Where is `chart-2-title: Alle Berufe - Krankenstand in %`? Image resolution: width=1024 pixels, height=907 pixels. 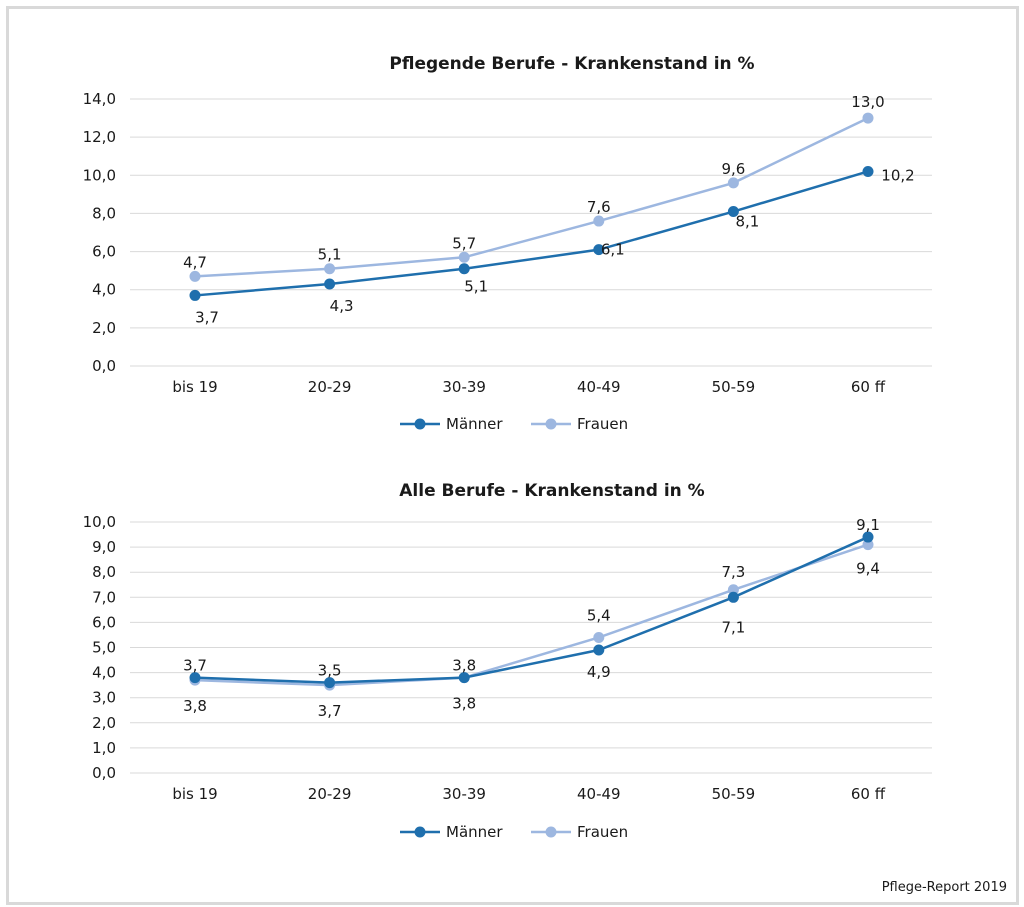
chart-2-title: Alle Berufe - Krankenstand in % is located at coordinates (551, 491).